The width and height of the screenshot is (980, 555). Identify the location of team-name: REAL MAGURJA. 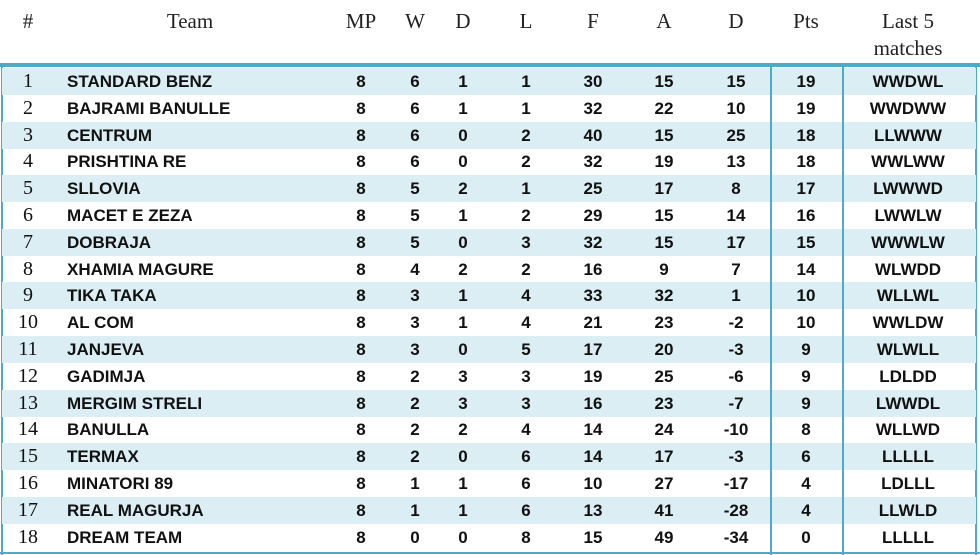
(135, 510).